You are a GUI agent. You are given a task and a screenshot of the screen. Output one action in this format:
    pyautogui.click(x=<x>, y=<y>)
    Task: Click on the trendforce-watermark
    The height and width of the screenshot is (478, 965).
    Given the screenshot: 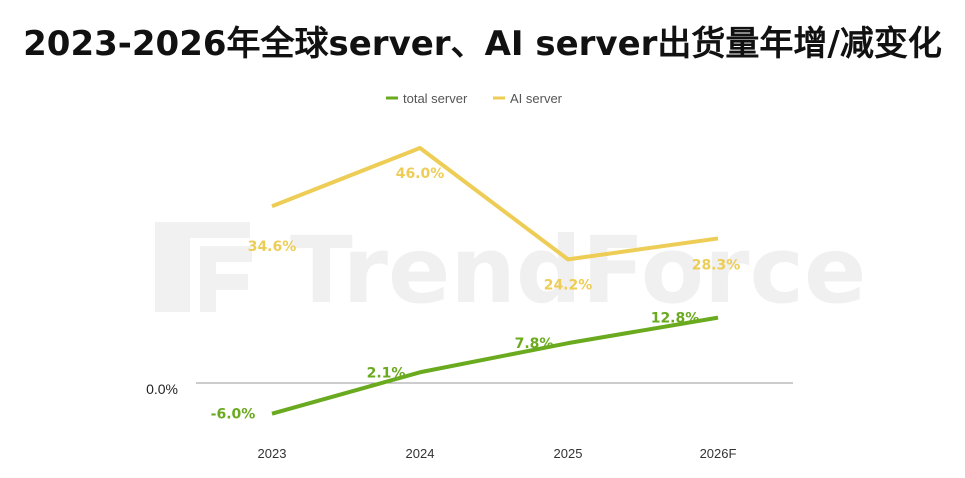 What is the action you would take?
    pyautogui.click(x=203, y=267)
    